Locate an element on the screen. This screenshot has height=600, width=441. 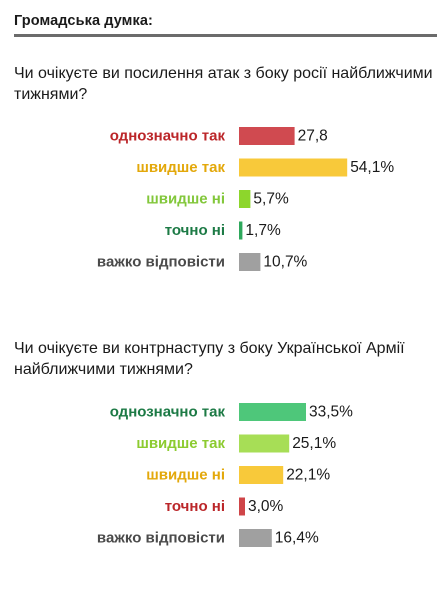
value-label: 5,7% is located at coordinates (271, 199).